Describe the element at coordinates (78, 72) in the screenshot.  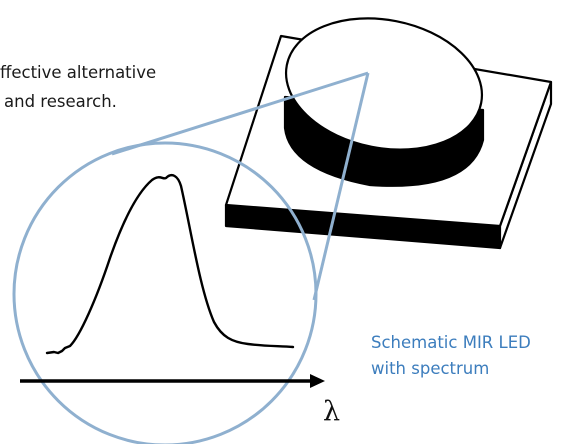
I see `body-text-line-1: ffective alternative` at that location.